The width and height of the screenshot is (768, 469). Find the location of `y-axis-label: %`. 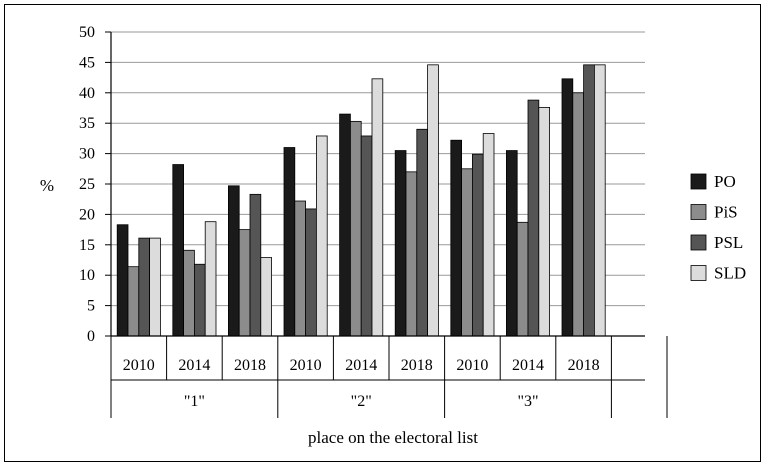

y-axis-label: % is located at coordinates (47, 185).